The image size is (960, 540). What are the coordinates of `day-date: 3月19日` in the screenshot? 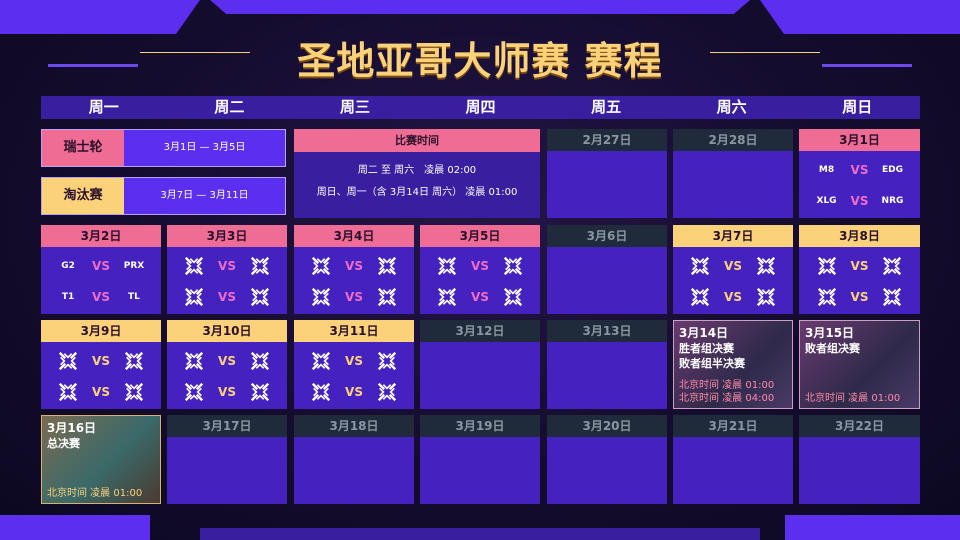 It's located at (480, 426).